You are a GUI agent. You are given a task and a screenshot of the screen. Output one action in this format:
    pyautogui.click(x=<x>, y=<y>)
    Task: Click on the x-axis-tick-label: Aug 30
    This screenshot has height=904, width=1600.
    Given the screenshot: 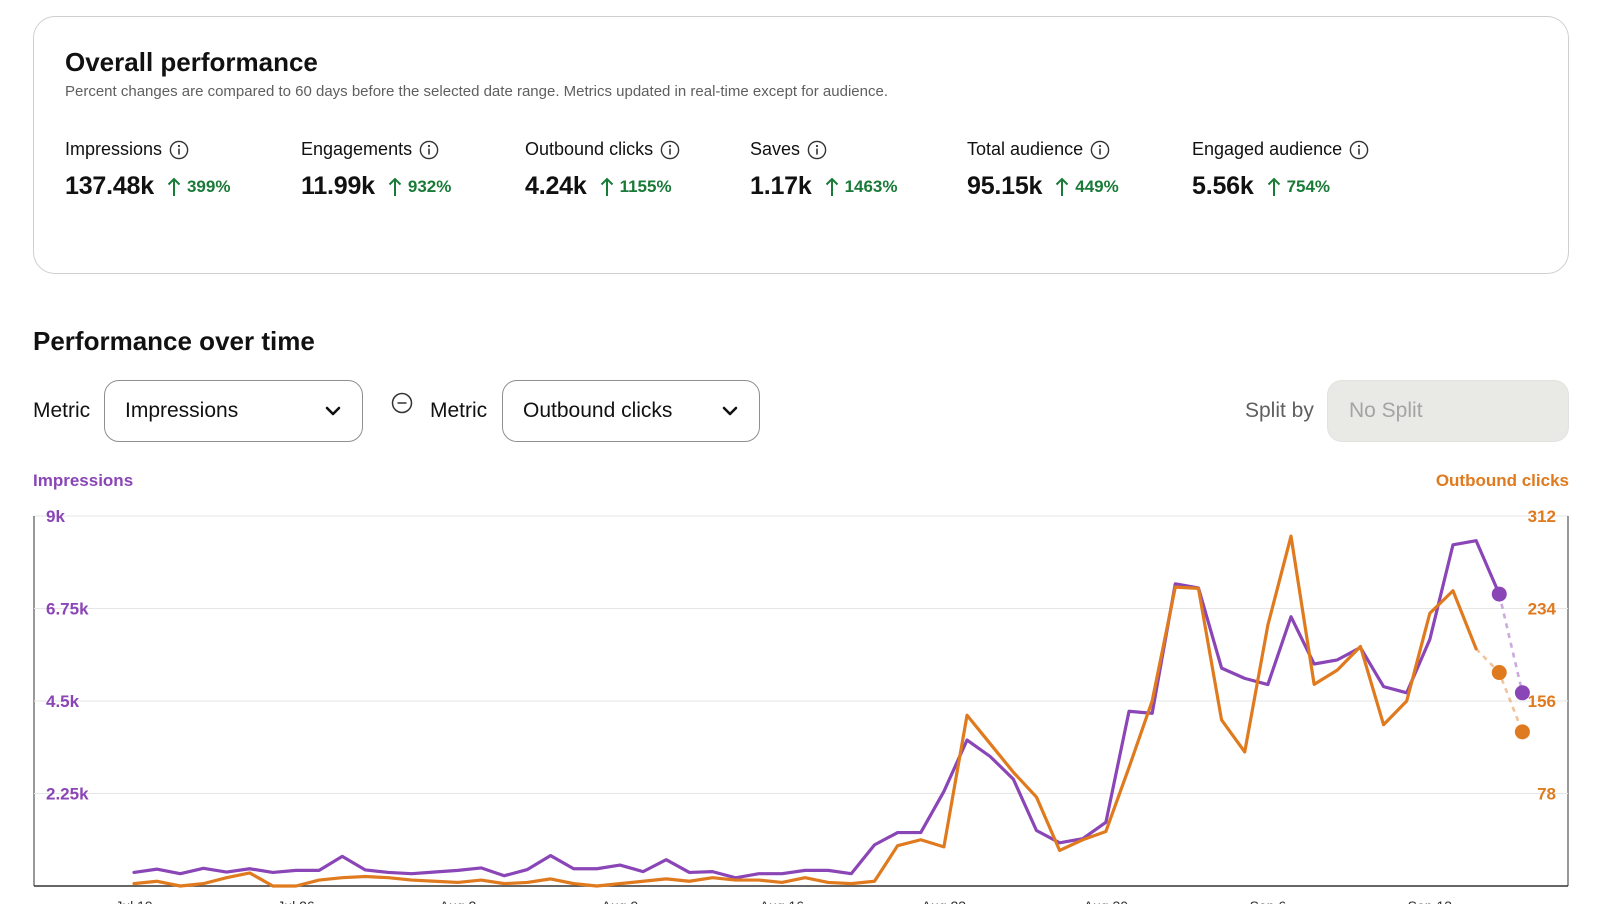 What is the action you would take?
    pyautogui.click(x=1106, y=901)
    